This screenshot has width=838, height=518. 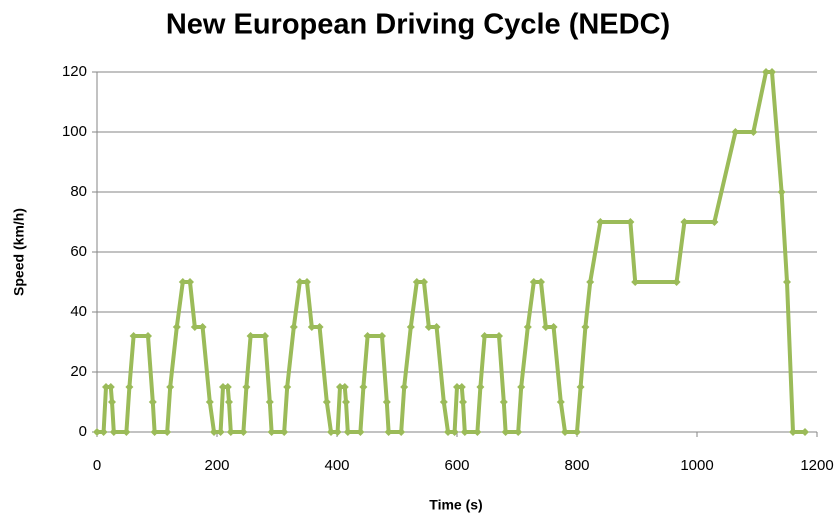 What do you see at coordinates (455, 505) in the screenshot?
I see `x-axis-label: Time (s)` at bounding box center [455, 505].